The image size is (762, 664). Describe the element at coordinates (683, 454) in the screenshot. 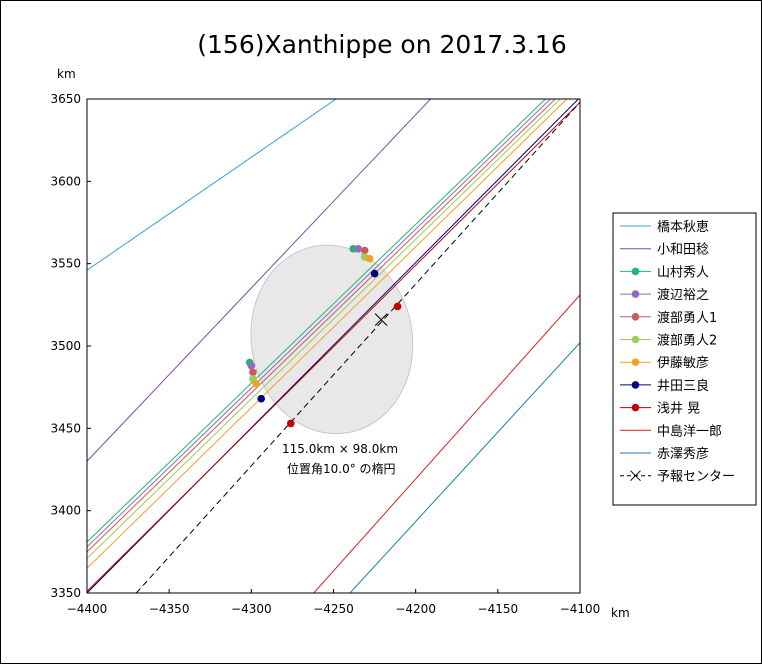

I see `legend-label-10: 赤澤秀彦` at that location.